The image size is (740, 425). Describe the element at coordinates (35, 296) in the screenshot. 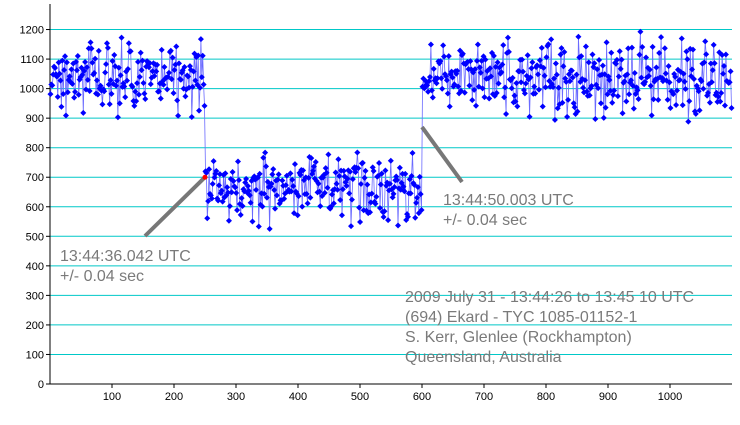

I see `y-tick-label: 300` at that location.